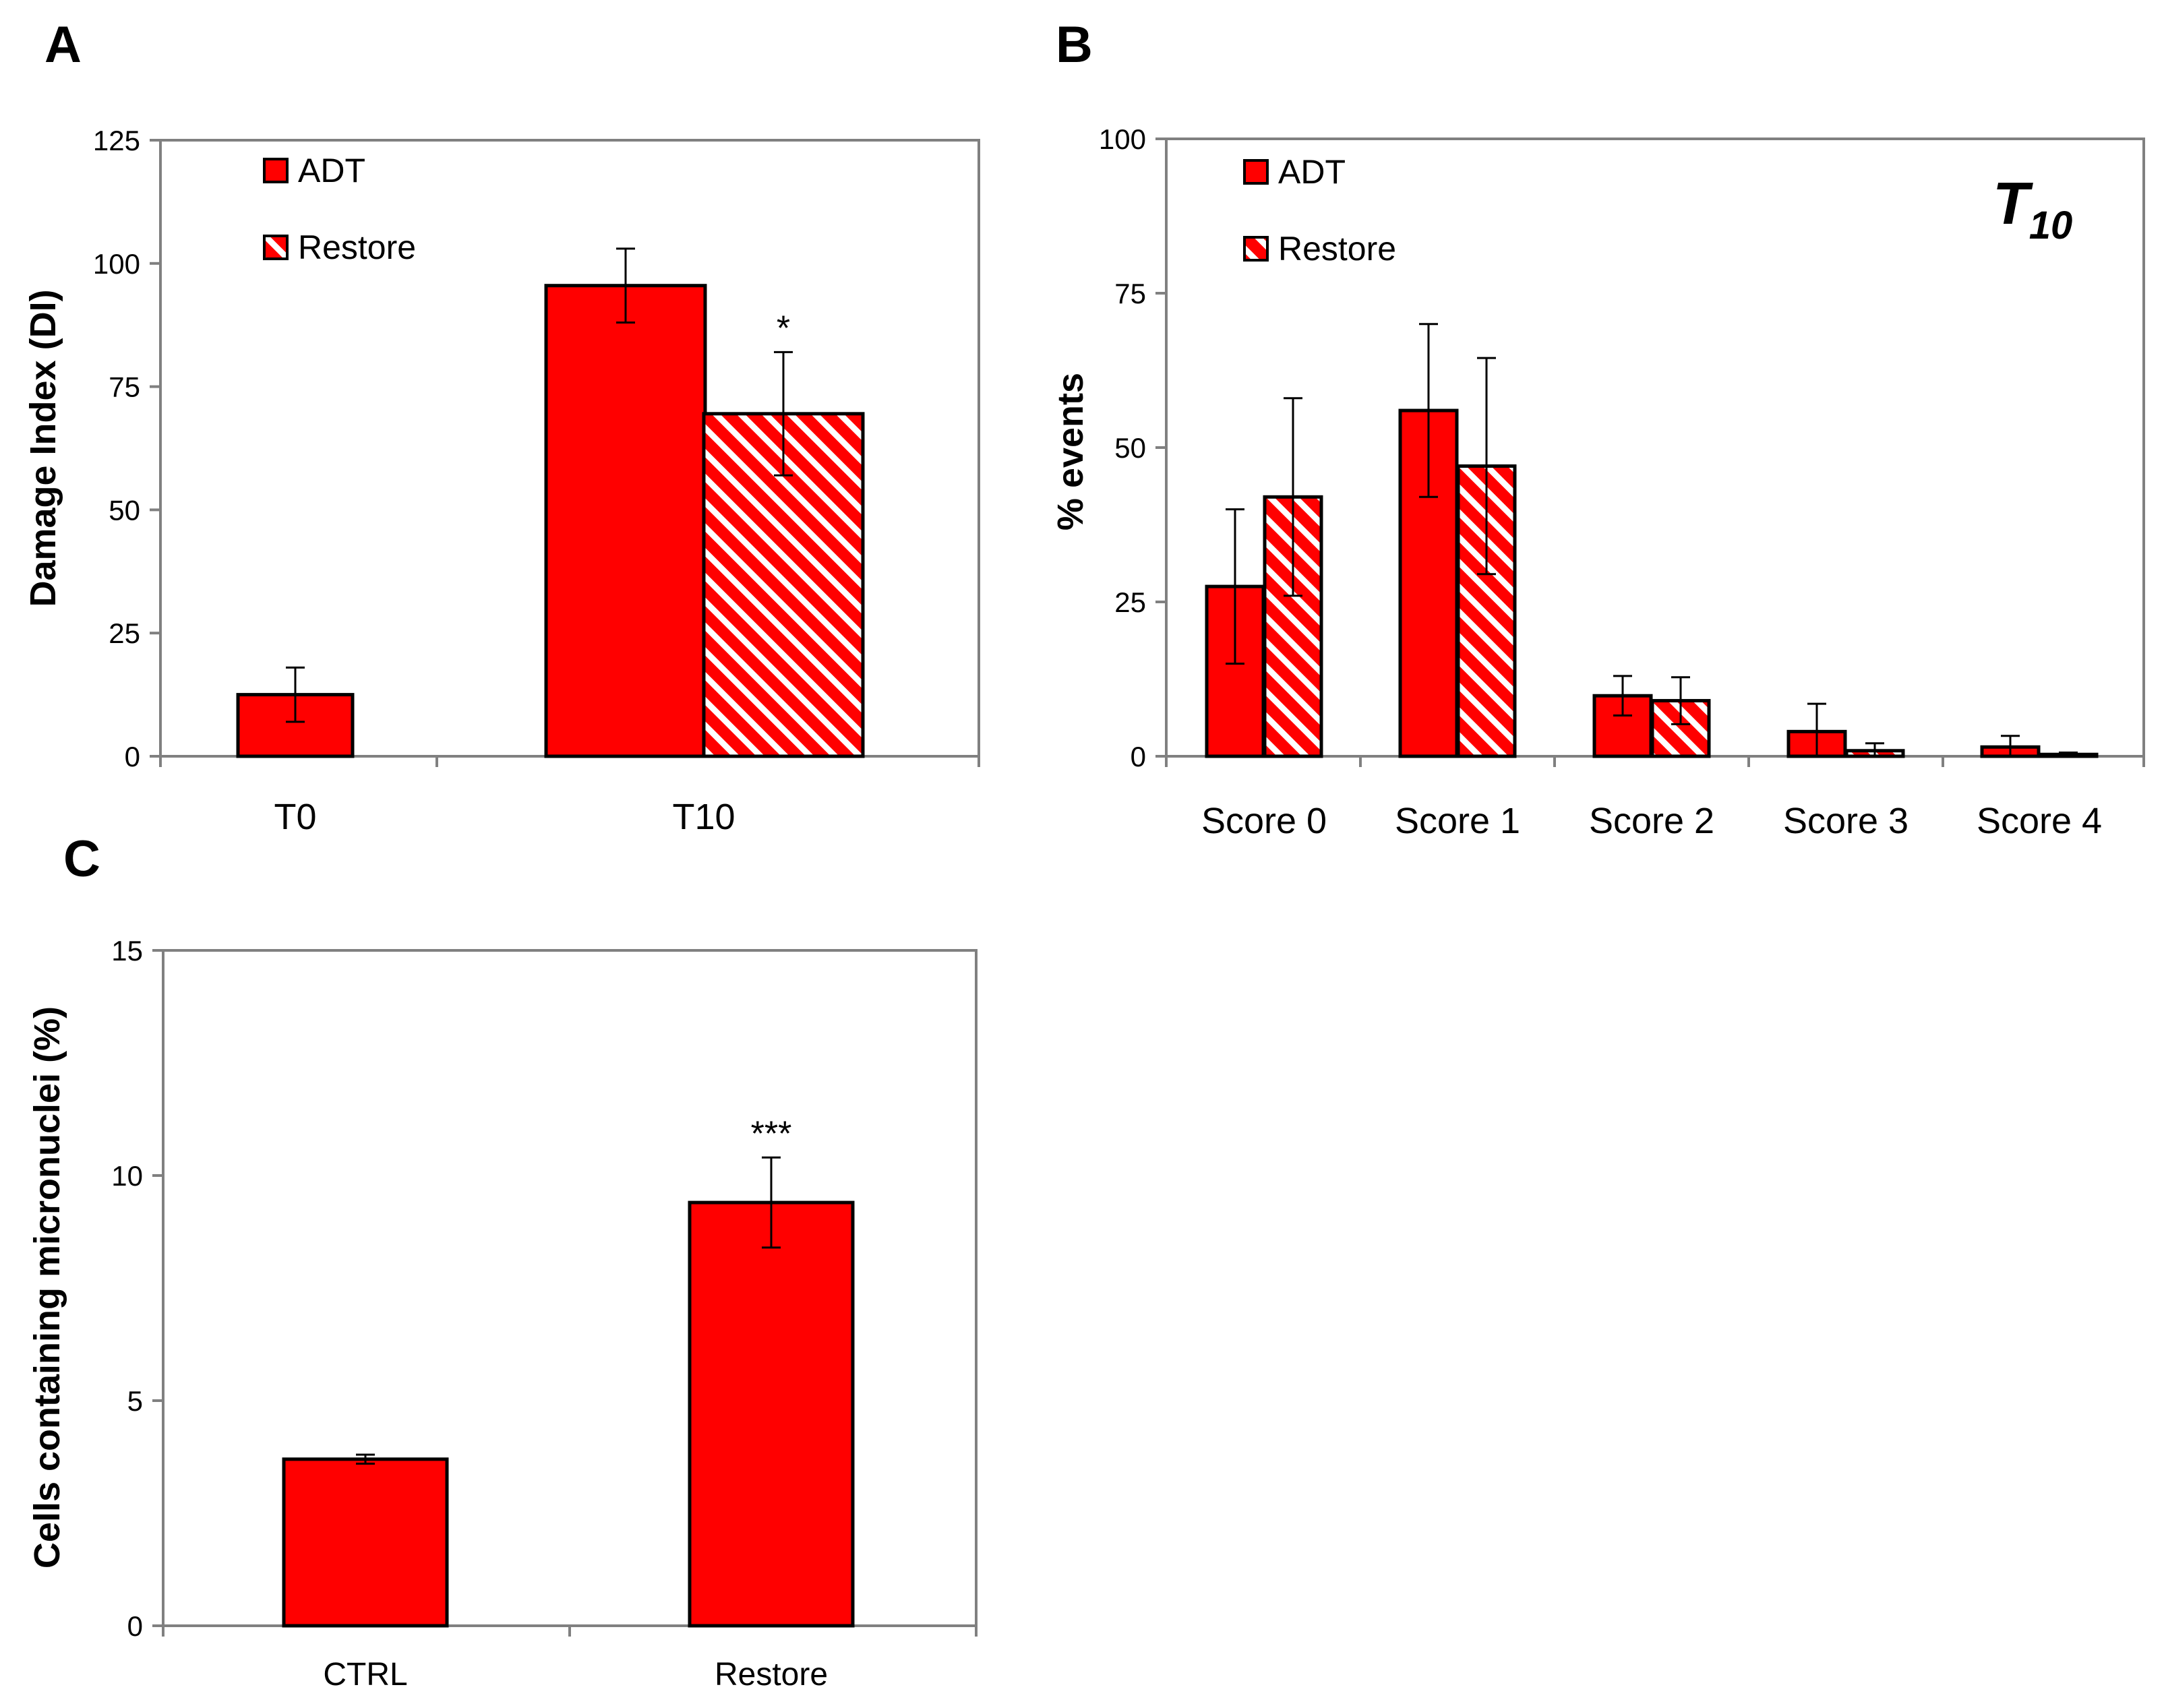 This screenshot has width=2164, height=1708. What do you see at coordinates (117, 264) in the screenshot?
I see `y-tick-label-a-100: 100` at bounding box center [117, 264].